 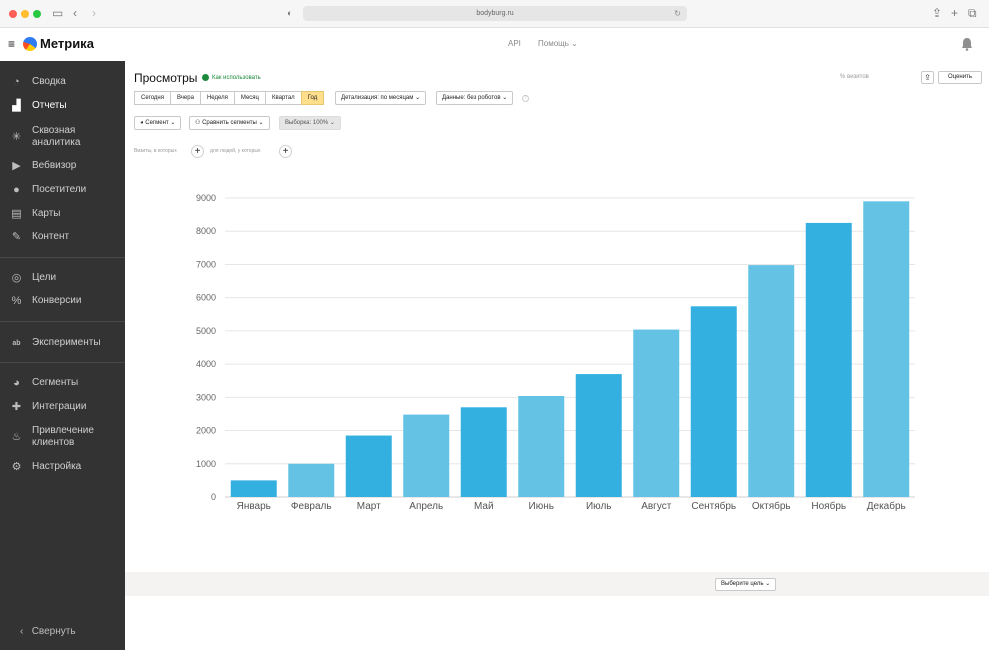 I want to click on reload-icon: ↻, so click(x=677, y=13).